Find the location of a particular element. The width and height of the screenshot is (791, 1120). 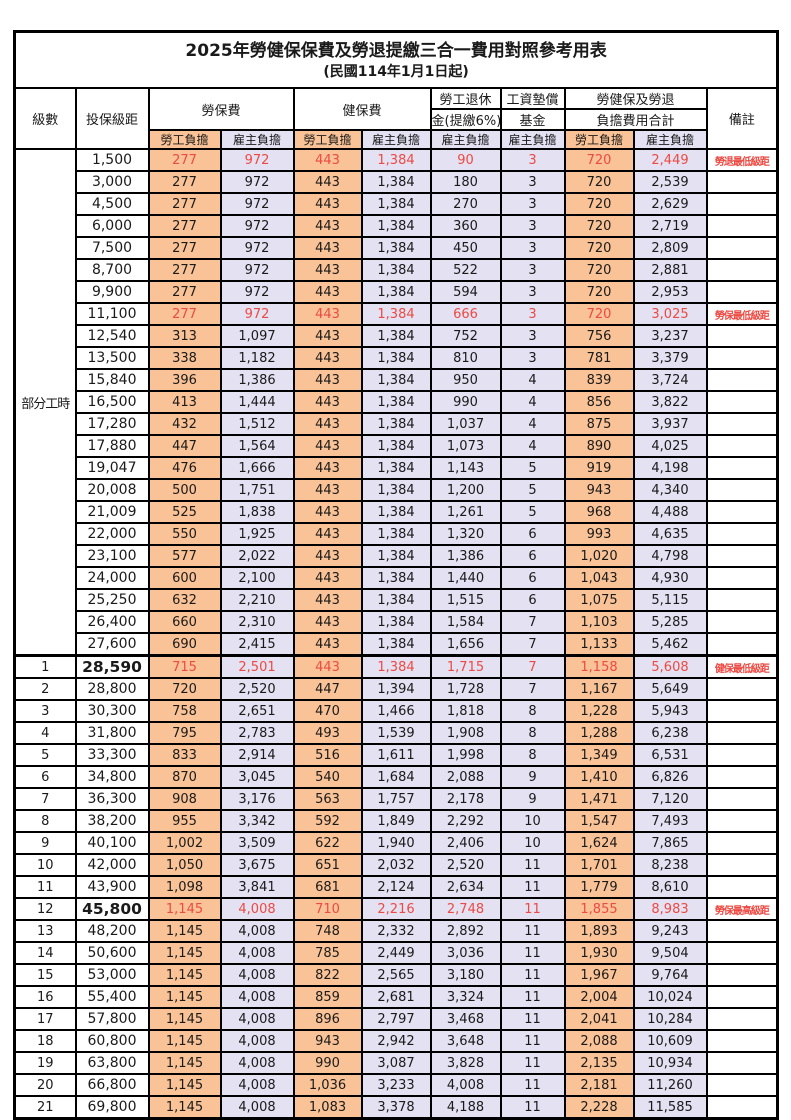

value-cell: 781 is located at coordinates (599, 358).